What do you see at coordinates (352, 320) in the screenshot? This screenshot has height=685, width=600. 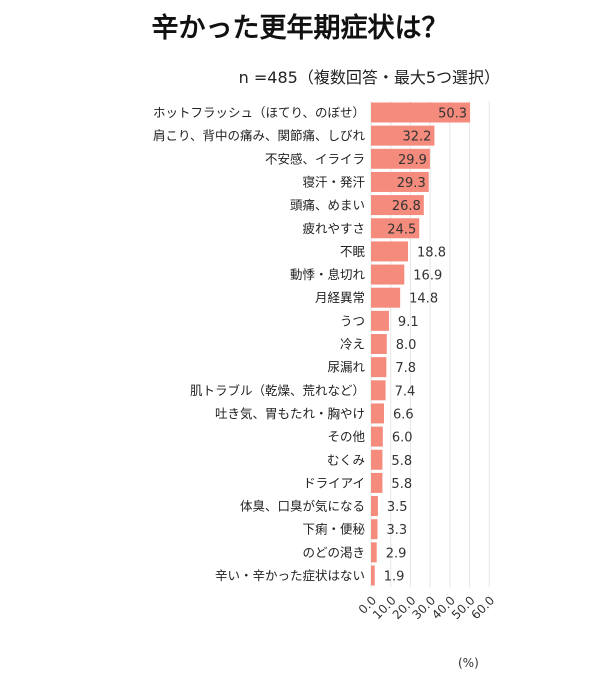 I see `category-label: うつ` at bounding box center [352, 320].